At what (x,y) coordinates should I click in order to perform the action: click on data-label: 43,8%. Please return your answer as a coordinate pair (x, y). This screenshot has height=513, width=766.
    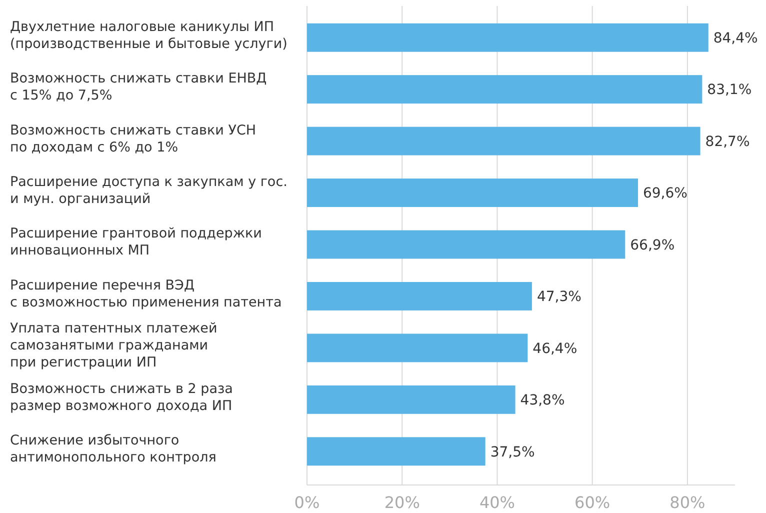
    Looking at the image, I should click on (542, 400).